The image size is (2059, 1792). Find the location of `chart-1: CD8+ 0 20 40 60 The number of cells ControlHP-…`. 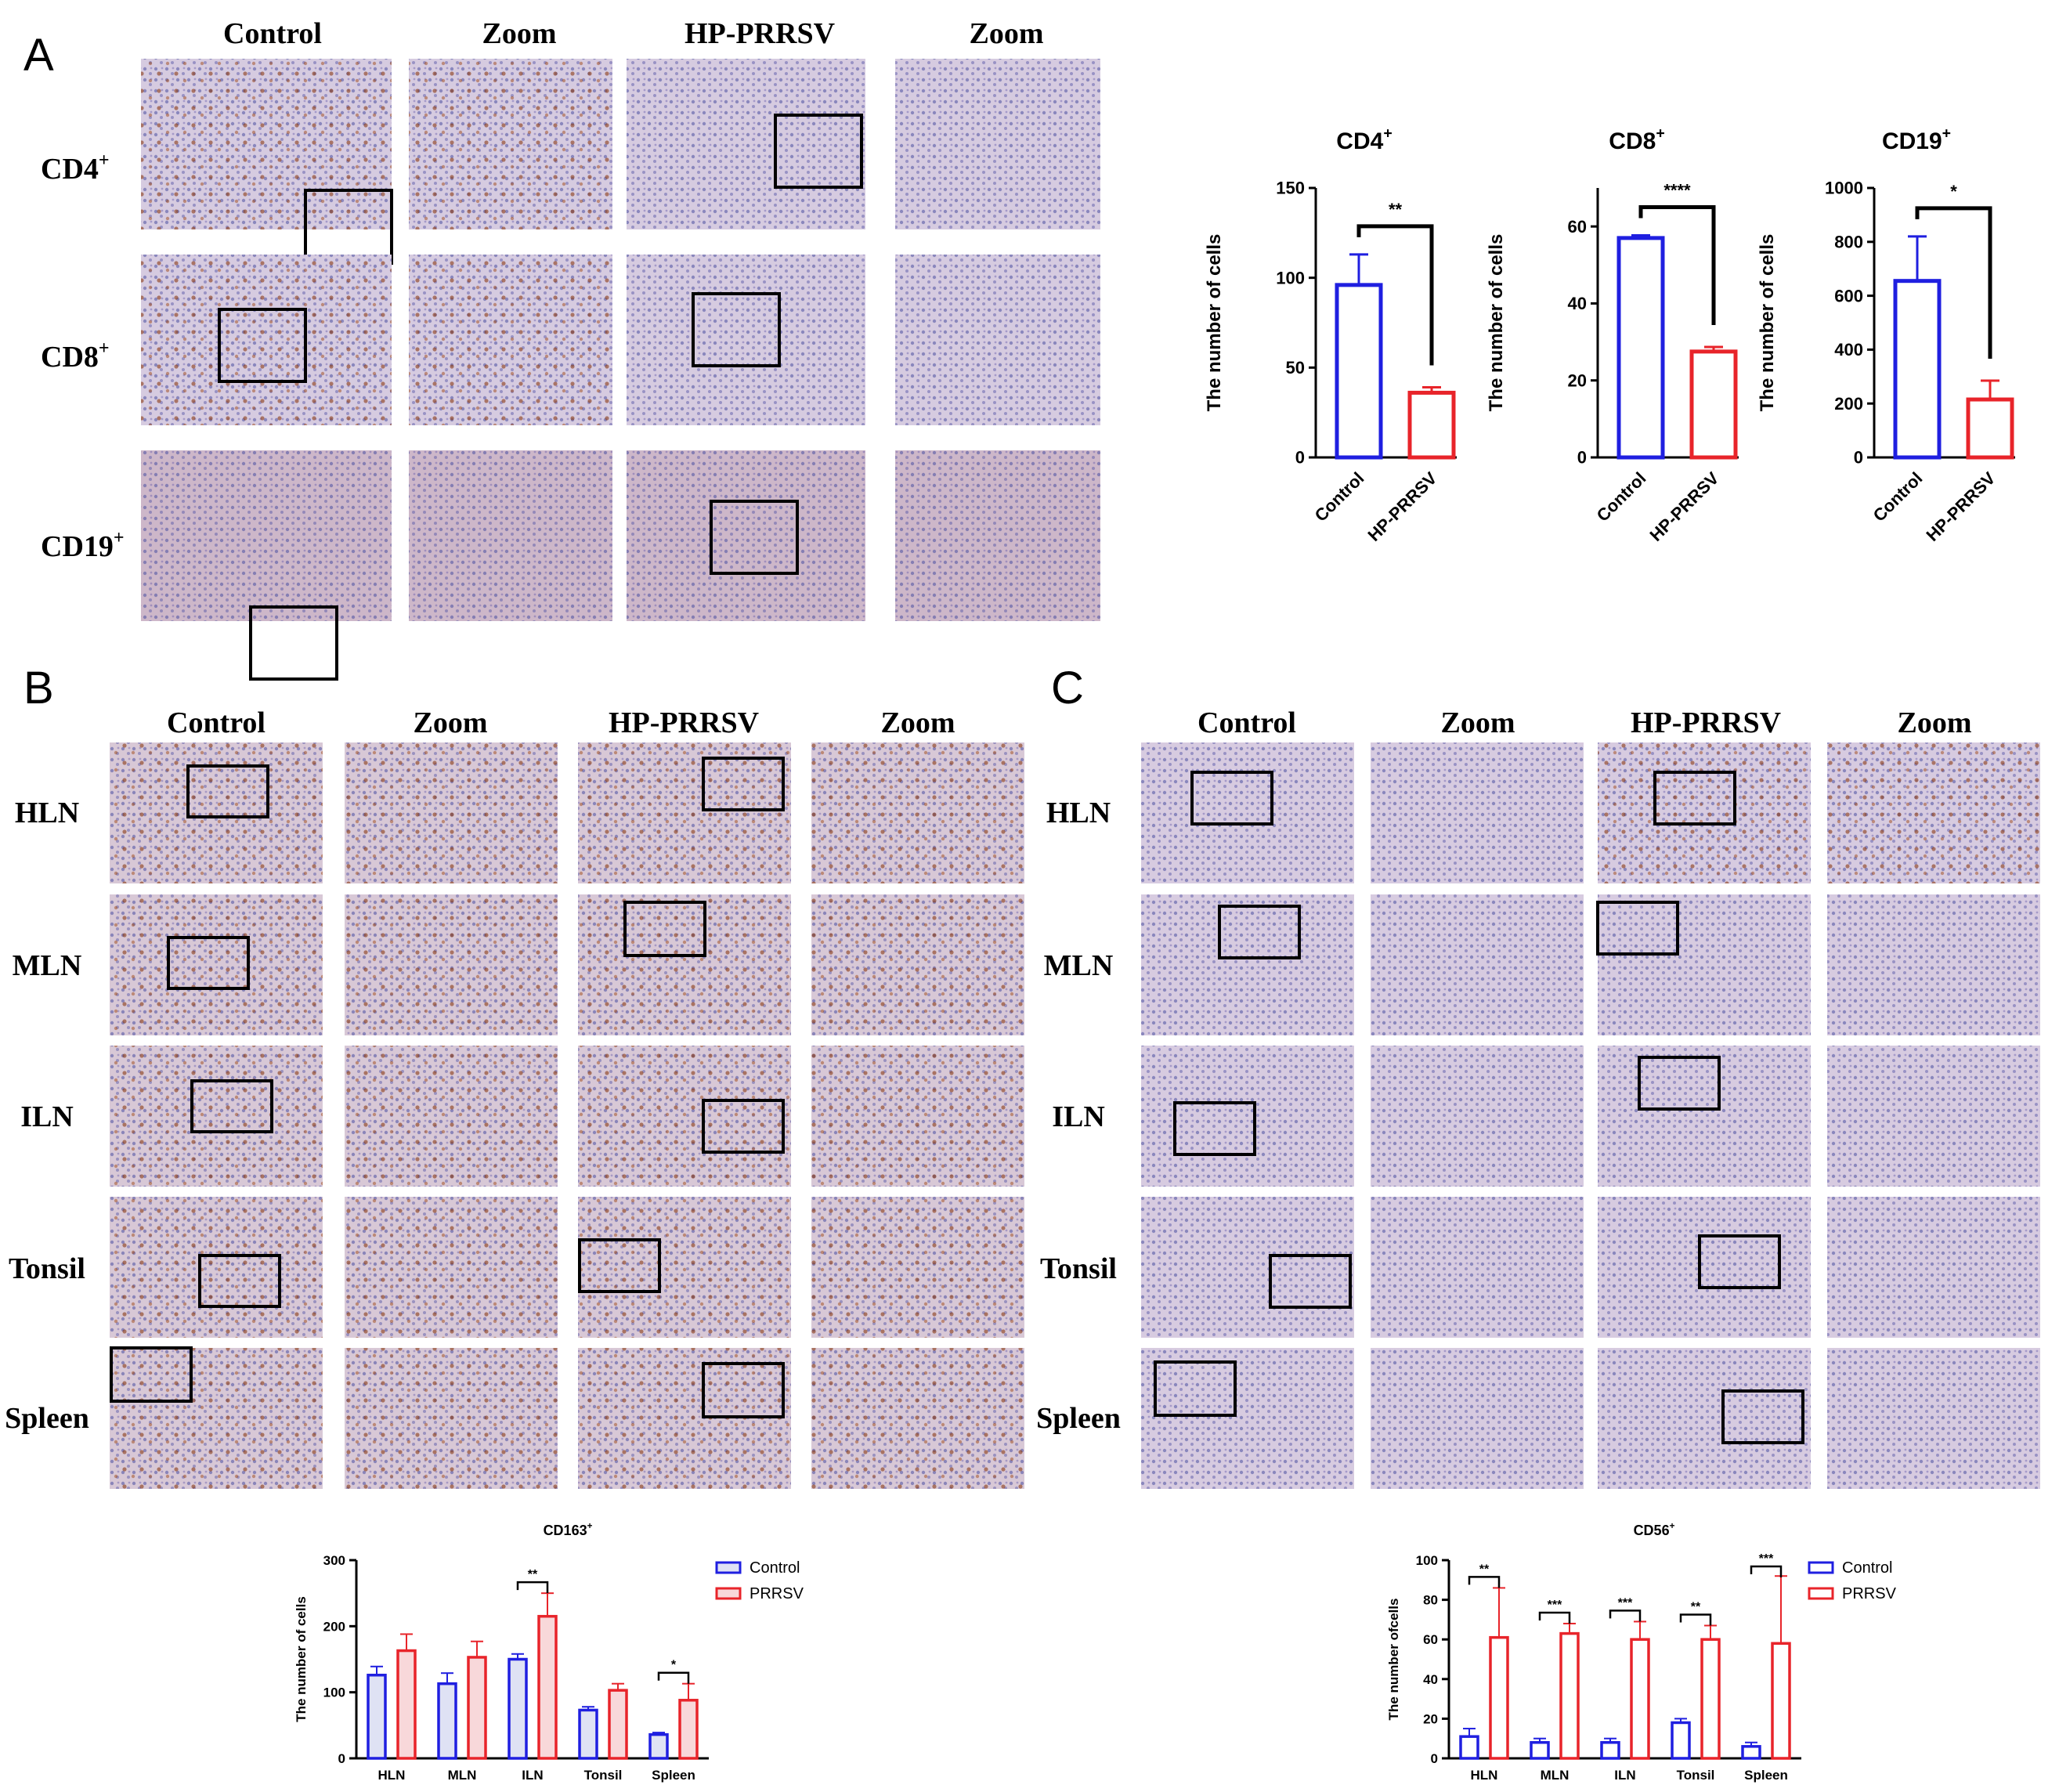

chart-1: CD8+ 0 20 40 60 The number of cells ControlHP-… is located at coordinates (1612, 335).